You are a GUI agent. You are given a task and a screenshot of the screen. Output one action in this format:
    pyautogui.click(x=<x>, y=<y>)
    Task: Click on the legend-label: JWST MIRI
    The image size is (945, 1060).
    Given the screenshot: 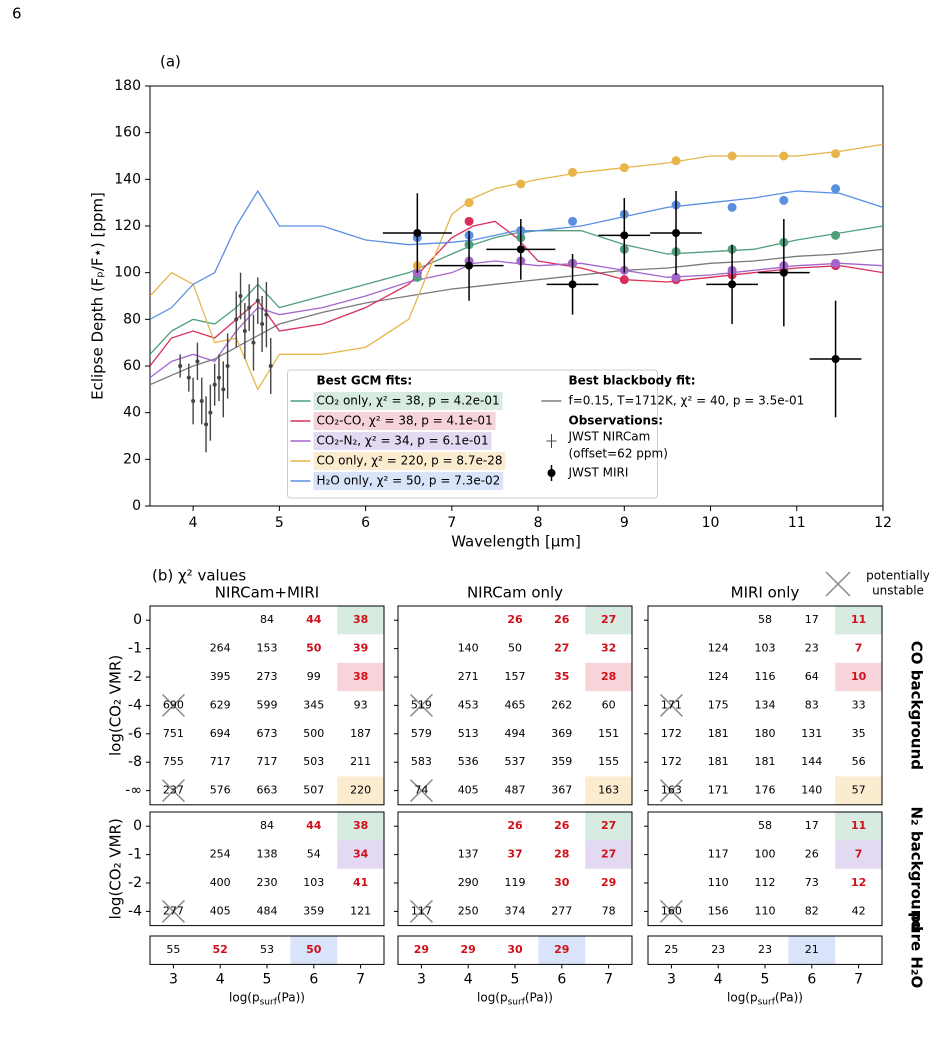 What is the action you would take?
    pyautogui.click(x=598, y=473)
    